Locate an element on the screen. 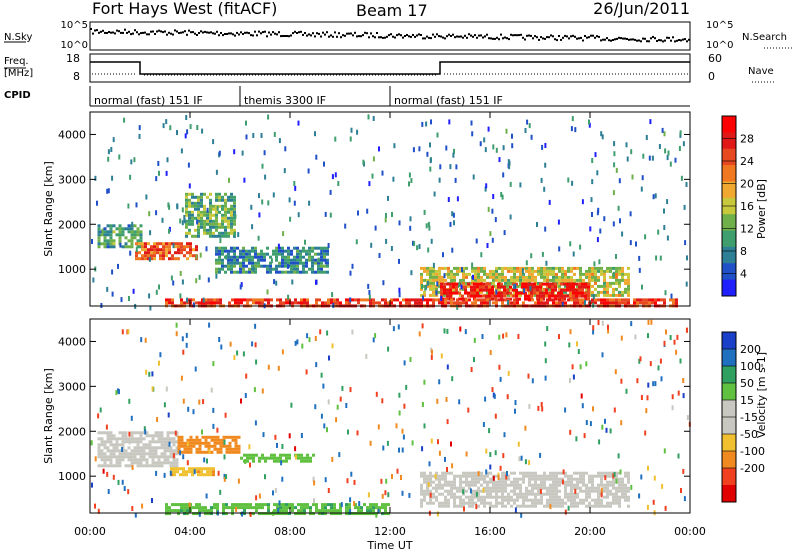  power-colorbar-tick-label: 24 is located at coordinates (747, 161).